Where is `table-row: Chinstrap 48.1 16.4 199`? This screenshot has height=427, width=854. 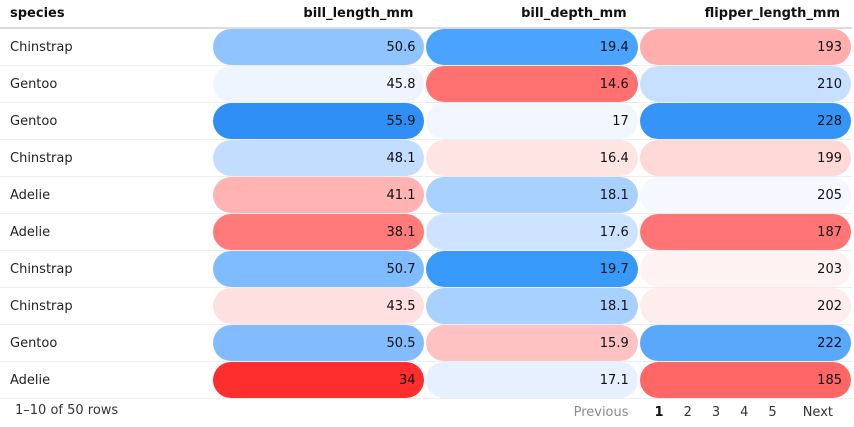
table-row: Chinstrap 48.1 16.4 199 is located at coordinates (426, 158).